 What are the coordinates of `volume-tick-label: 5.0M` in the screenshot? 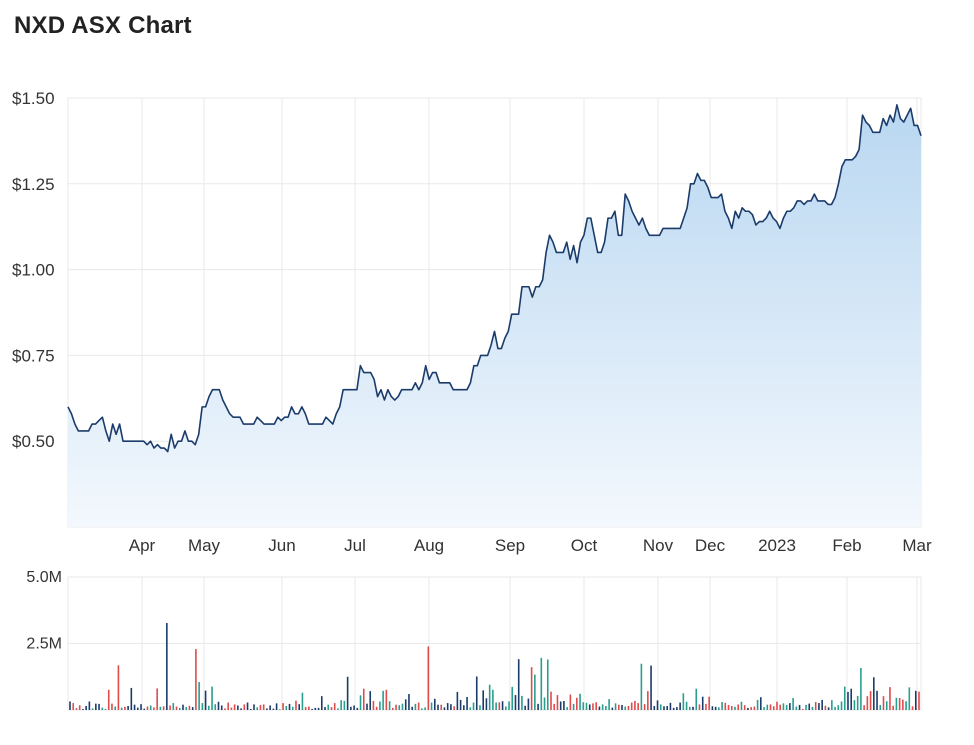 It's located at (44, 577).